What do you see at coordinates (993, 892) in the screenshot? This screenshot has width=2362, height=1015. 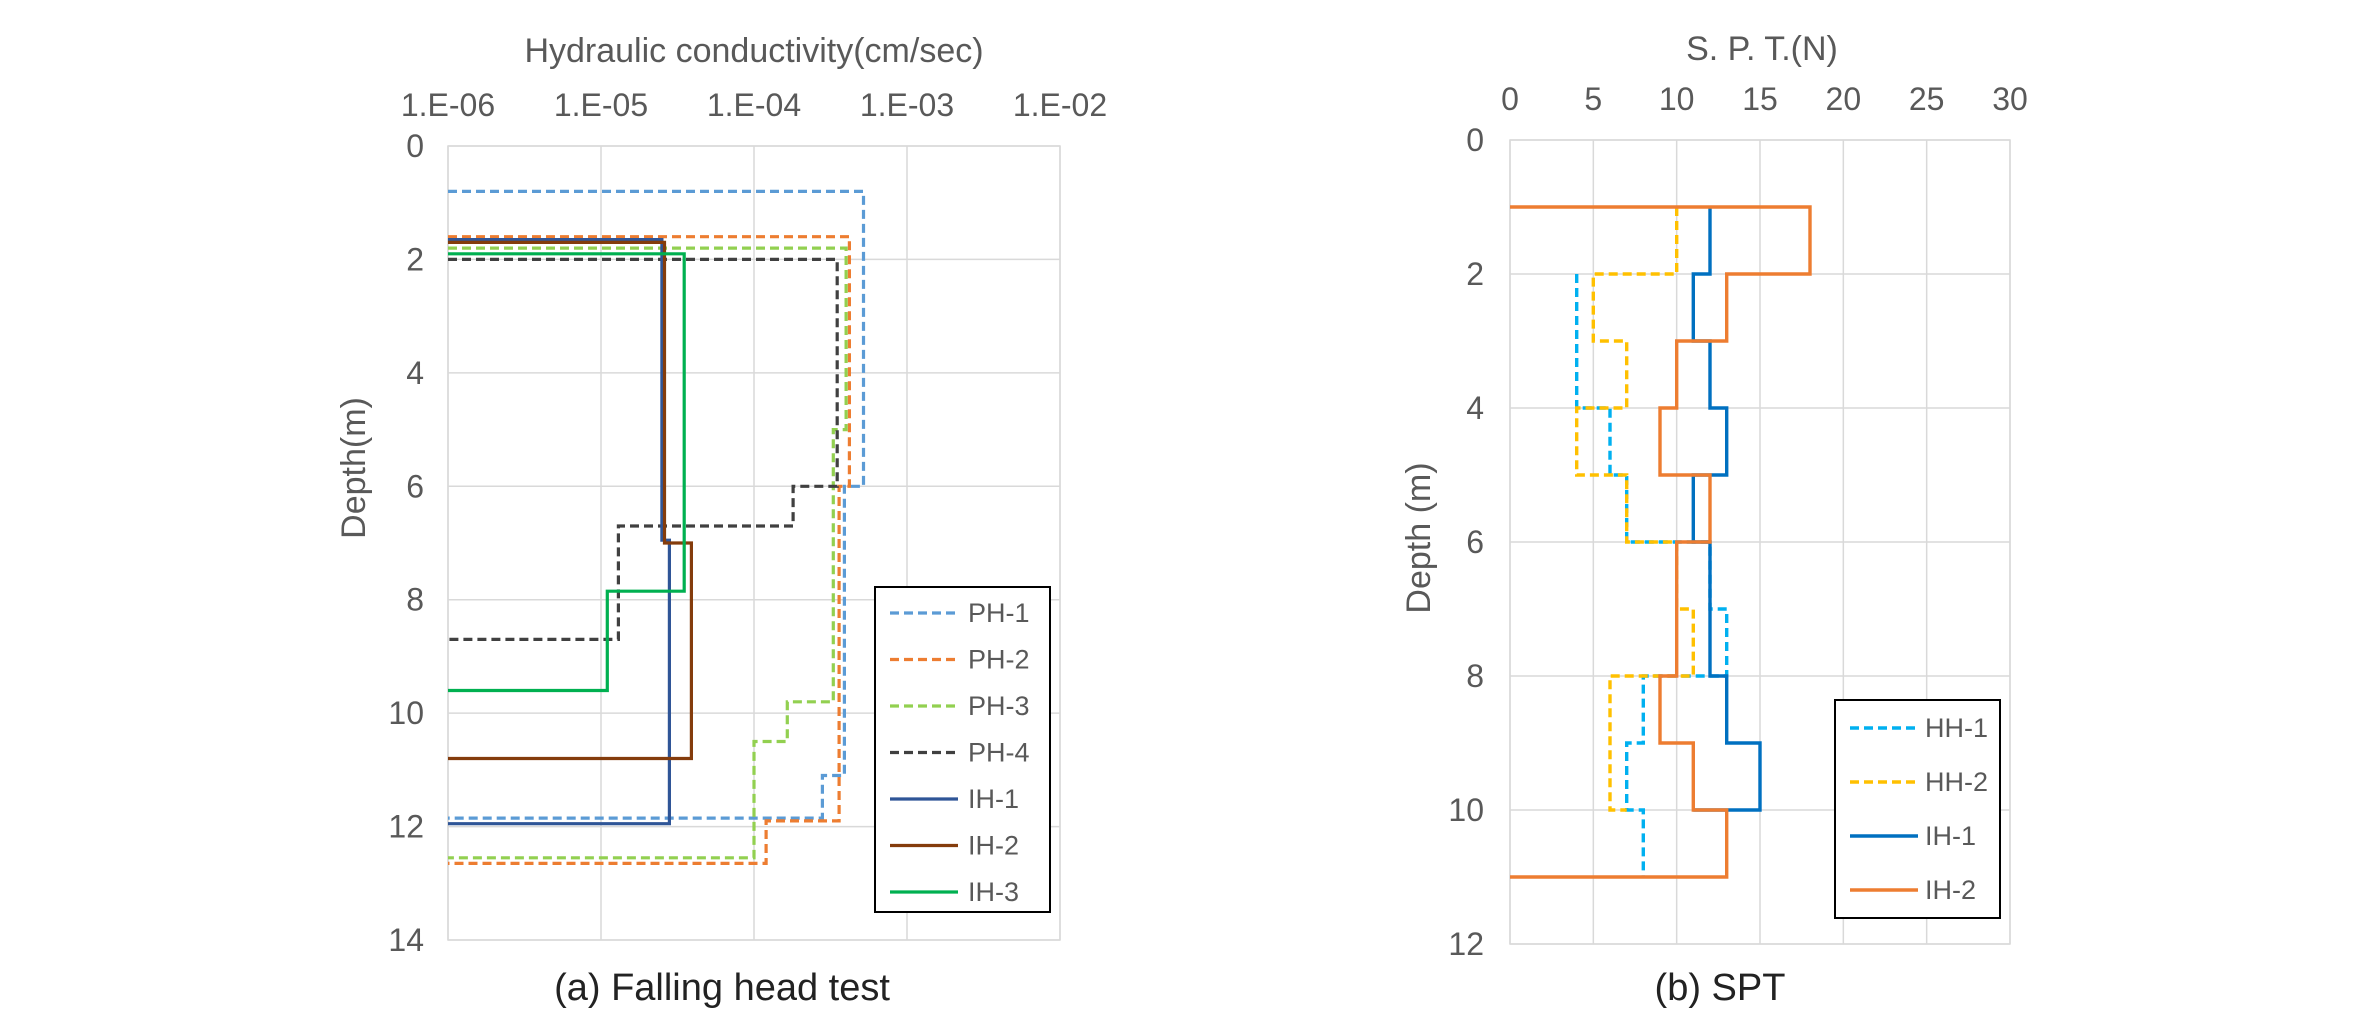 I see `legend-label-ih-3: IH-3` at bounding box center [993, 892].